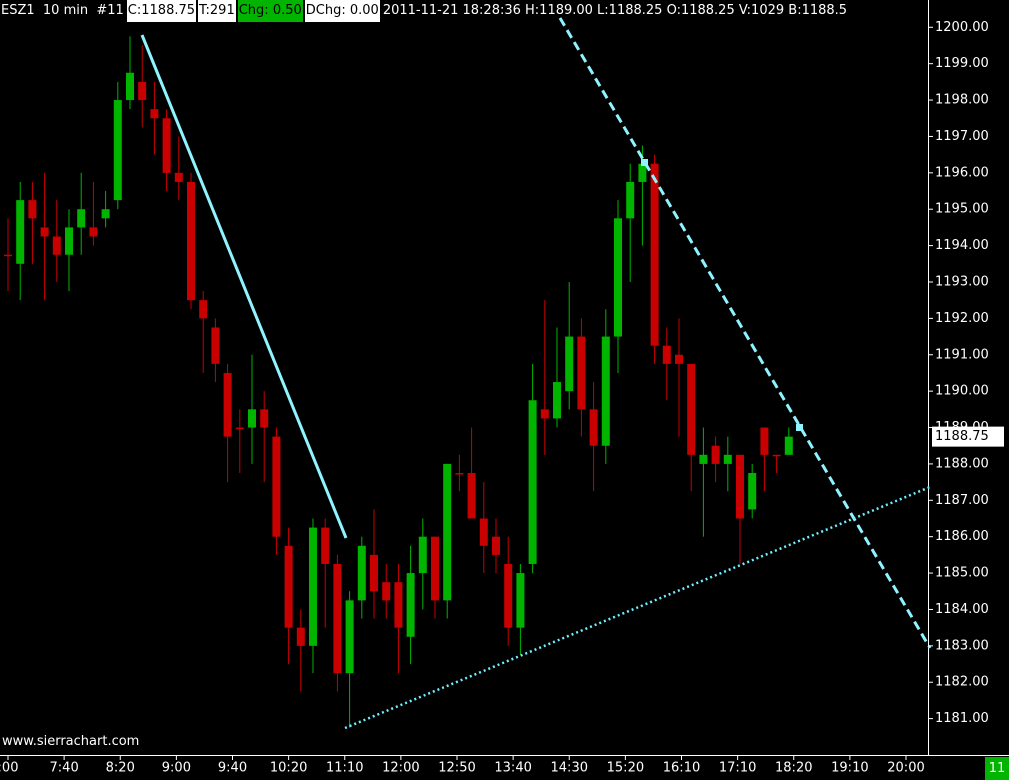 This screenshot has height=780, width=1009. What do you see at coordinates (962, 536) in the screenshot?
I see `y-tick-label: 1186.00` at bounding box center [962, 536].